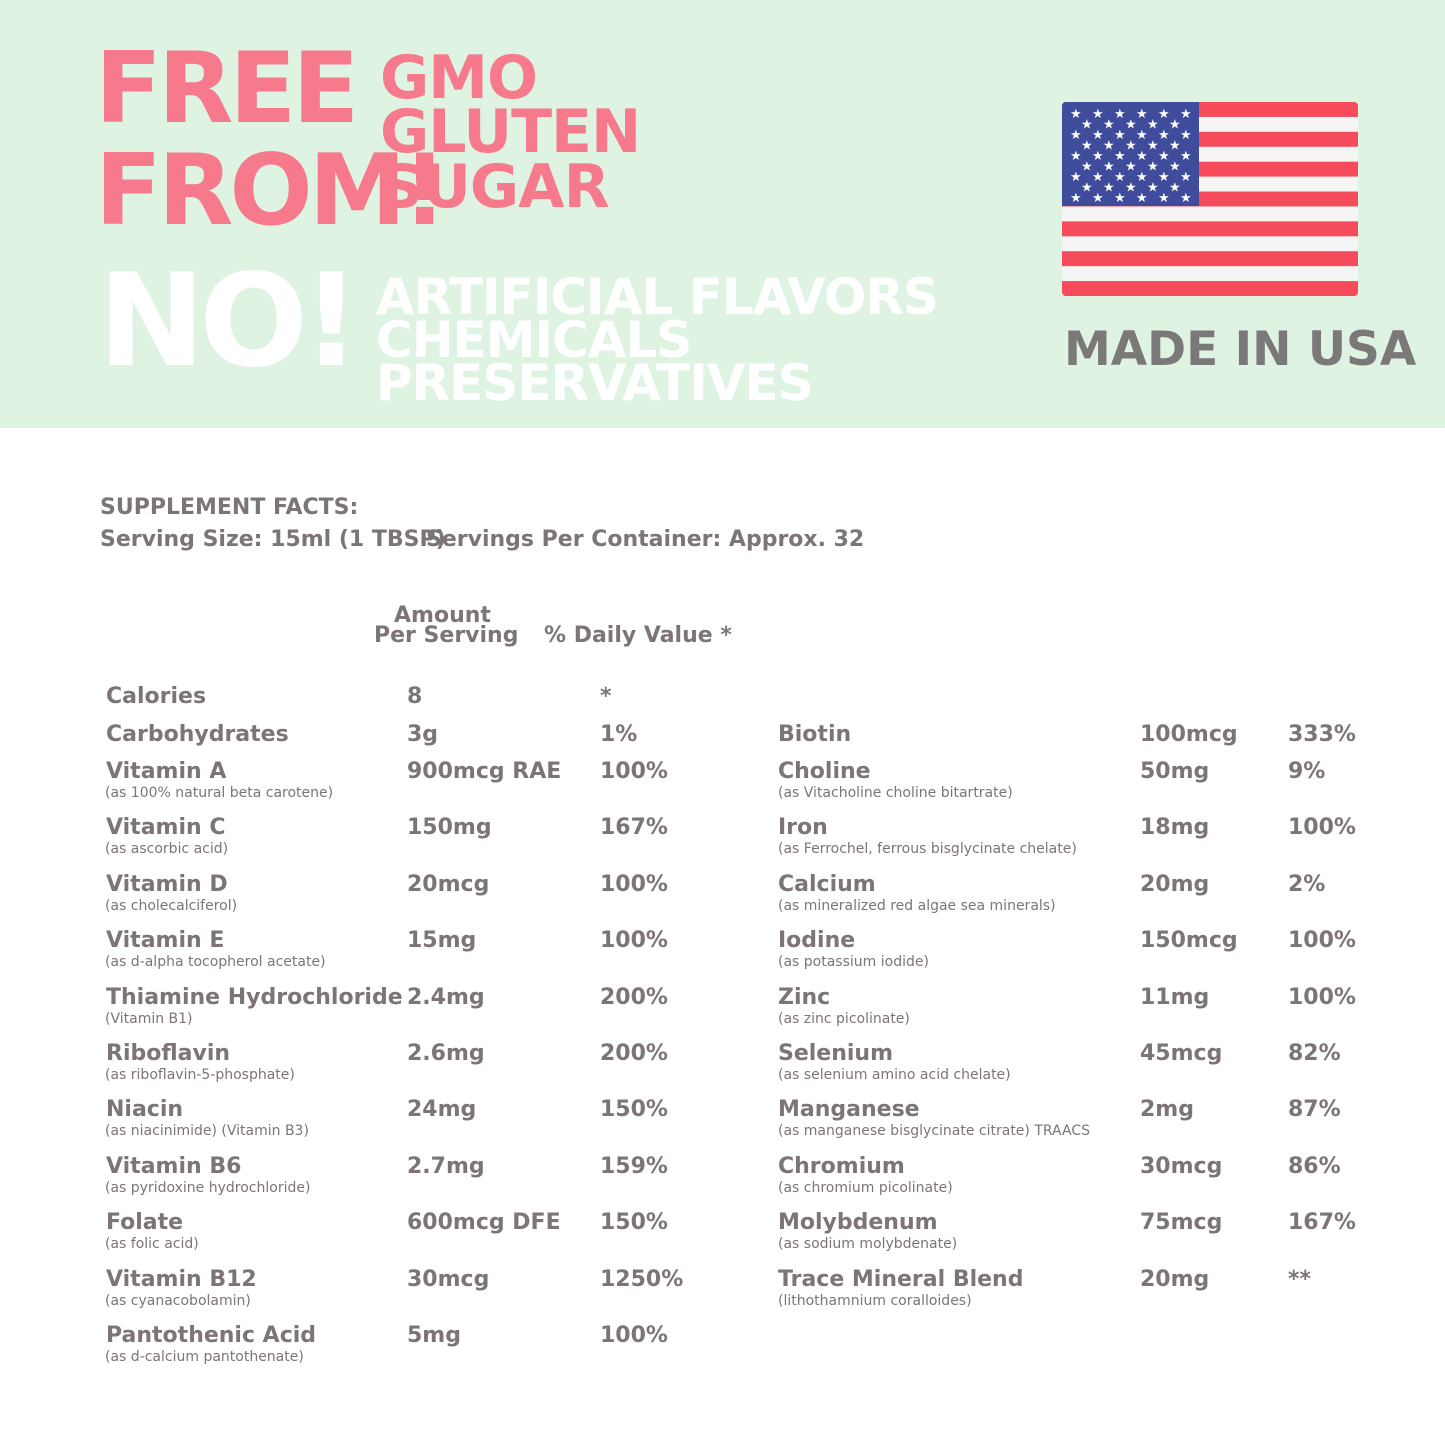 The image size is (1445, 1445). Describe the element at coordinates (634, 1166) in the screenshot. I see `nutrient-daily-value: 159%` at that location.